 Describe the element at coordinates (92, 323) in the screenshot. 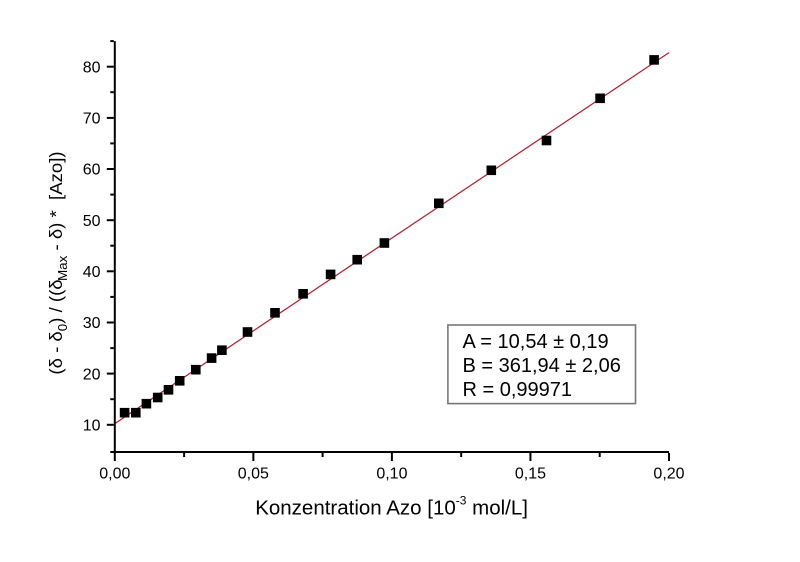

I see `svg-text: 30` at that location.